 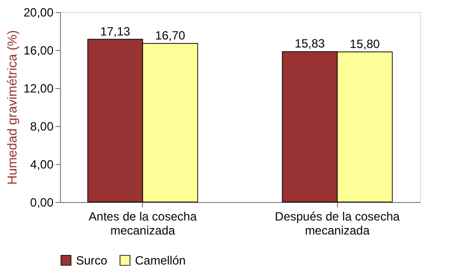 What do you see at coordinates (38, 89) in the screenshot?
I see `y-tick-label: 12,00` at bounding box center [38, 89].